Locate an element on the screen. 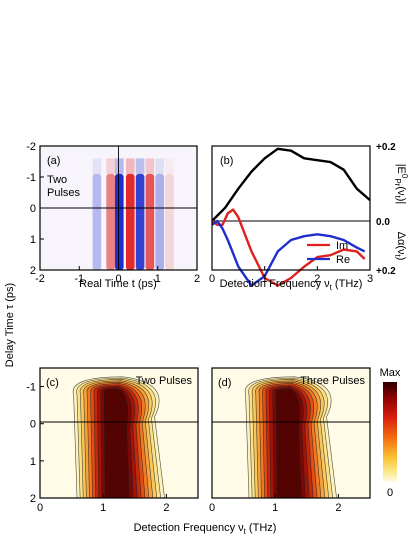 This screenshot has width=415, height=537. panel-d: 0 1 2 (d) Three Pulses is located at coordinates (290, 440).